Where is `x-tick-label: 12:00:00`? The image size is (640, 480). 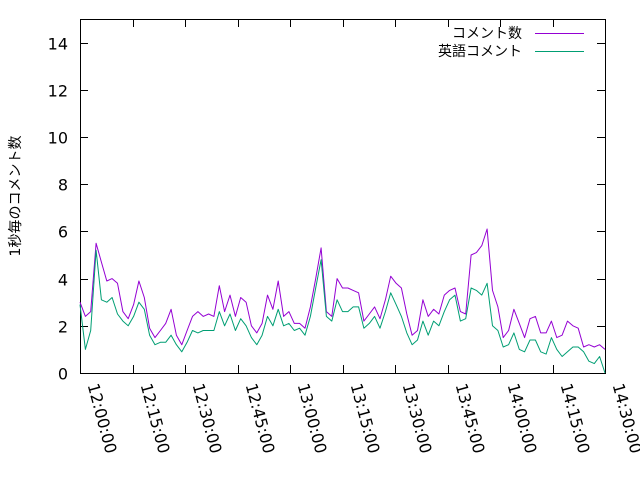
x-tick-label: 12:00:00 is located at coordinates (102, 418).